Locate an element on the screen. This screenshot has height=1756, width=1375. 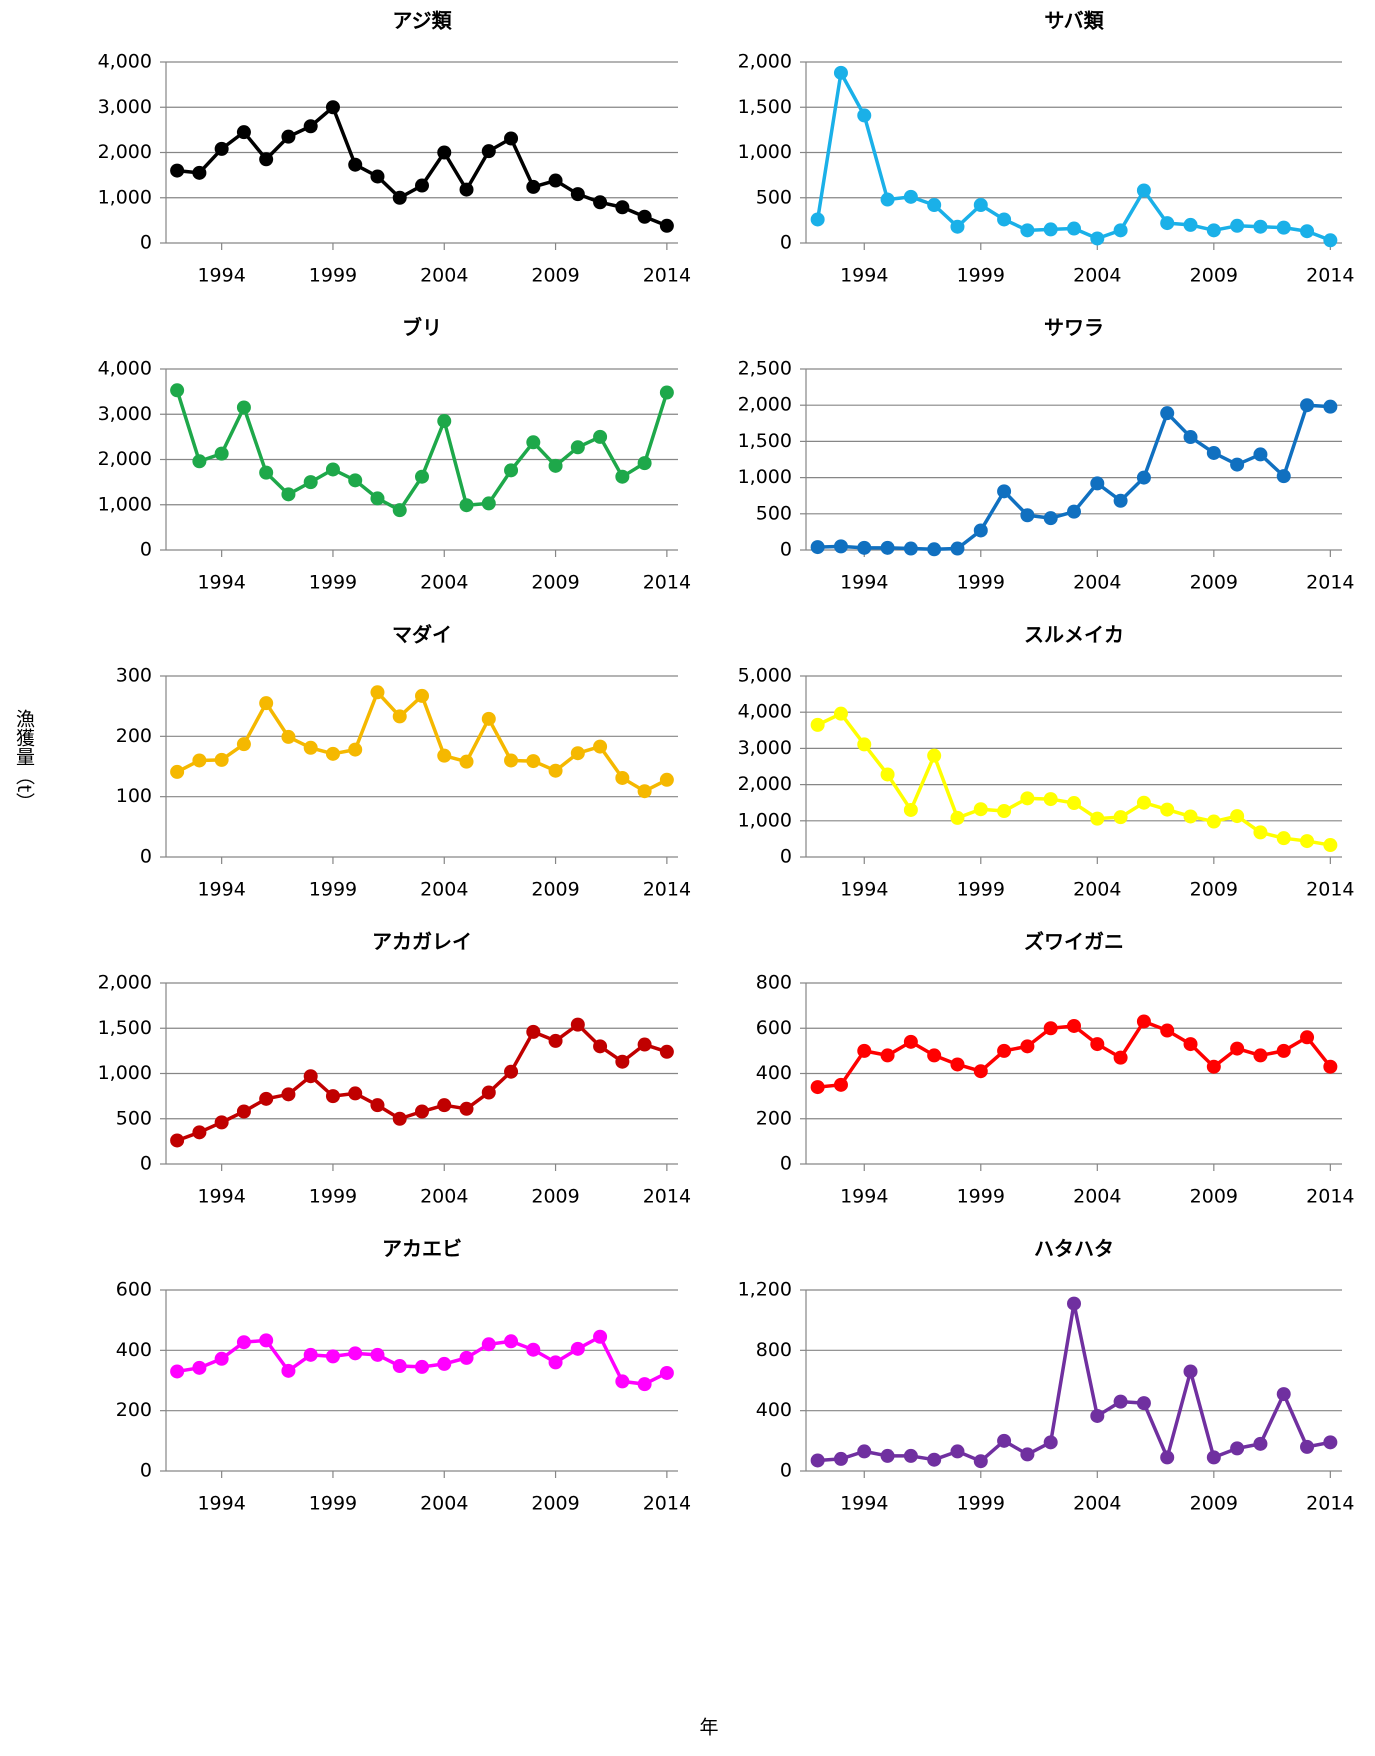
y-tick-label: 5,000 is located at coordinates (765, 676).